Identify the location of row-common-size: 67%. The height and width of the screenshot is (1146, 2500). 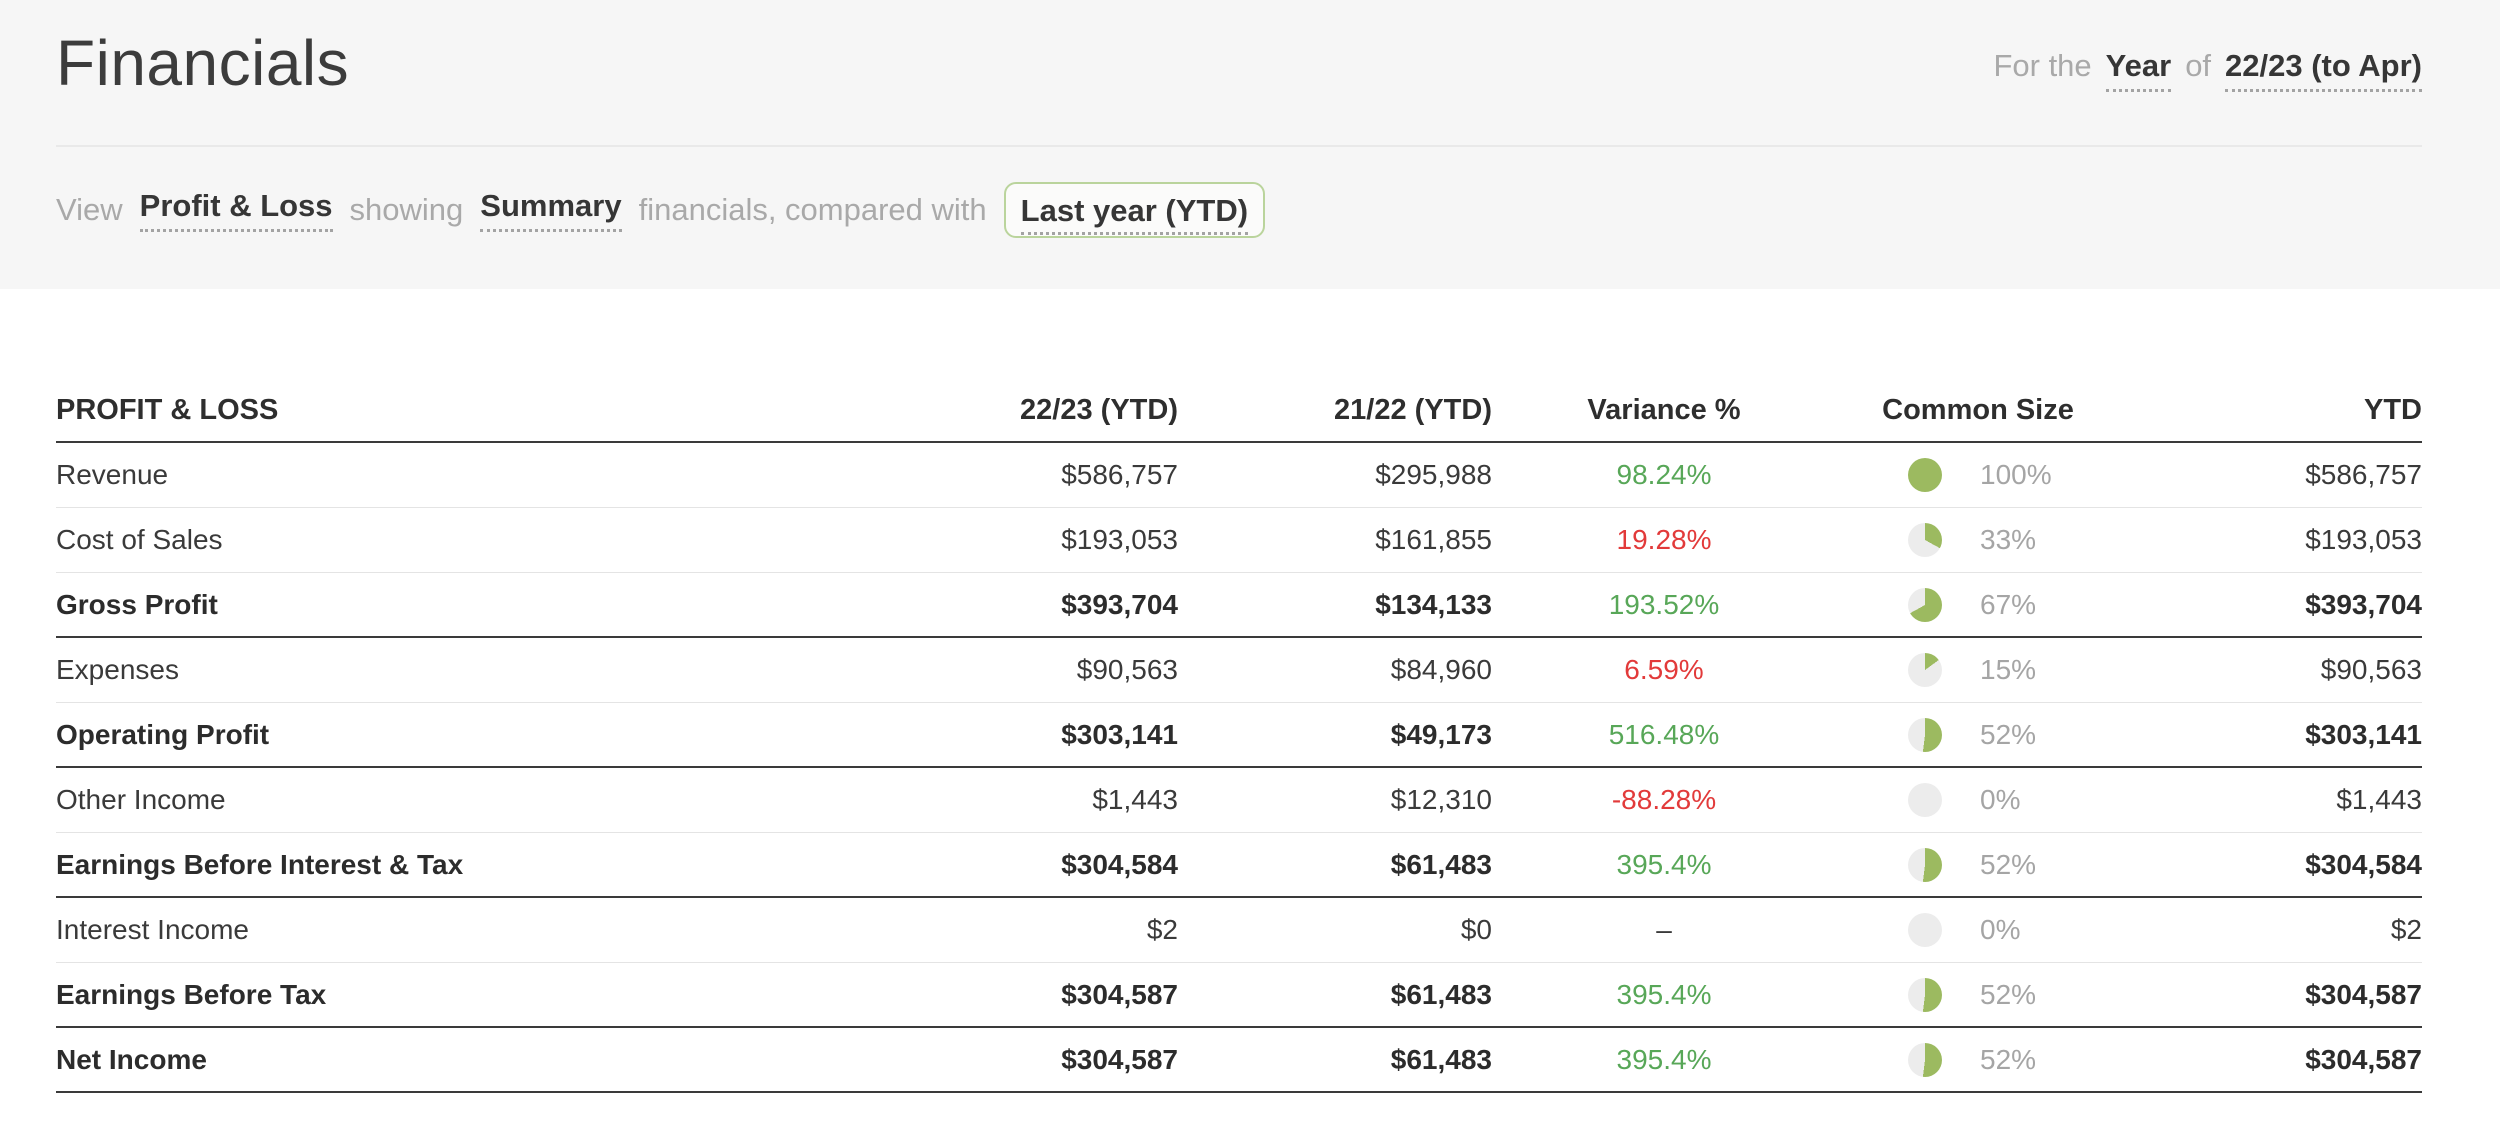
(1978, 604).